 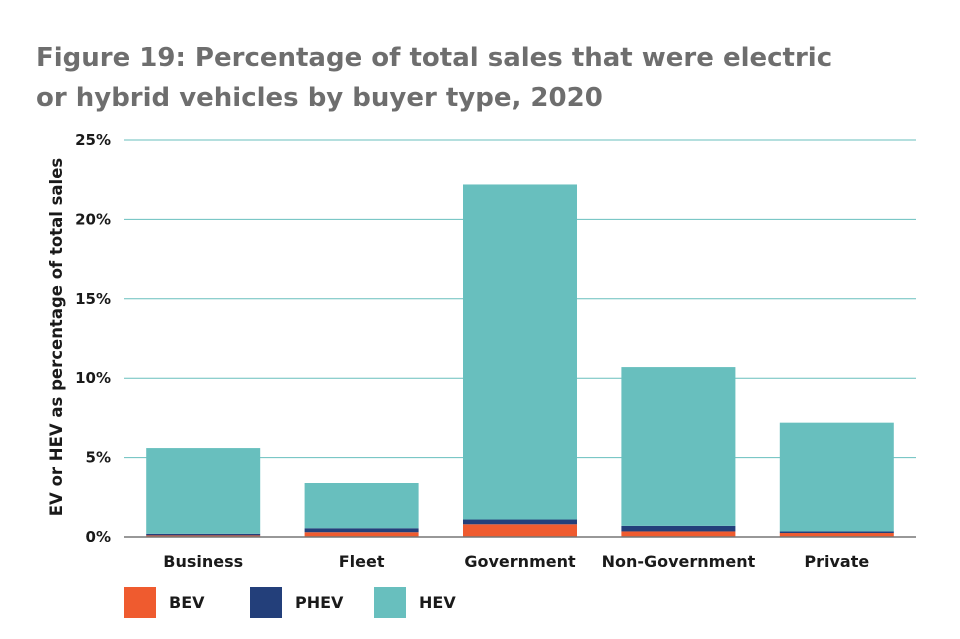 I want to click on bar-phev-government, so click(x=520, y=522).